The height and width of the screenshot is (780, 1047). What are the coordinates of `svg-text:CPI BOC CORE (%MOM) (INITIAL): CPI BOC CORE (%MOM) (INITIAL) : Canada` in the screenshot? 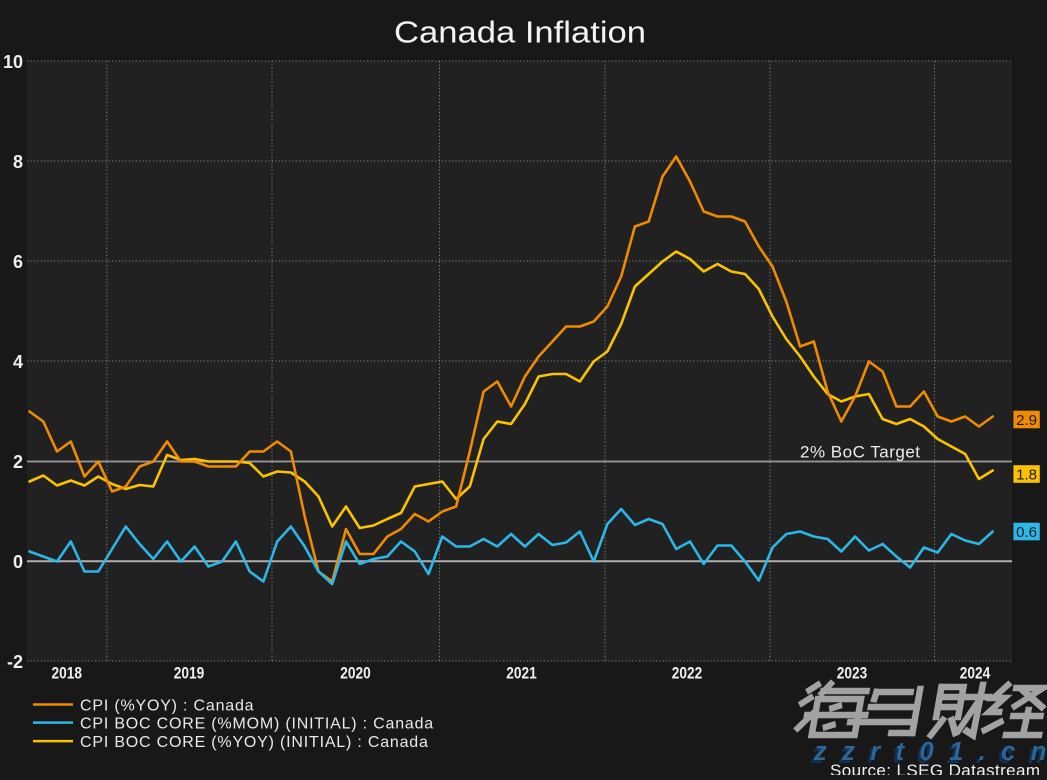 It's located at (257, 723).